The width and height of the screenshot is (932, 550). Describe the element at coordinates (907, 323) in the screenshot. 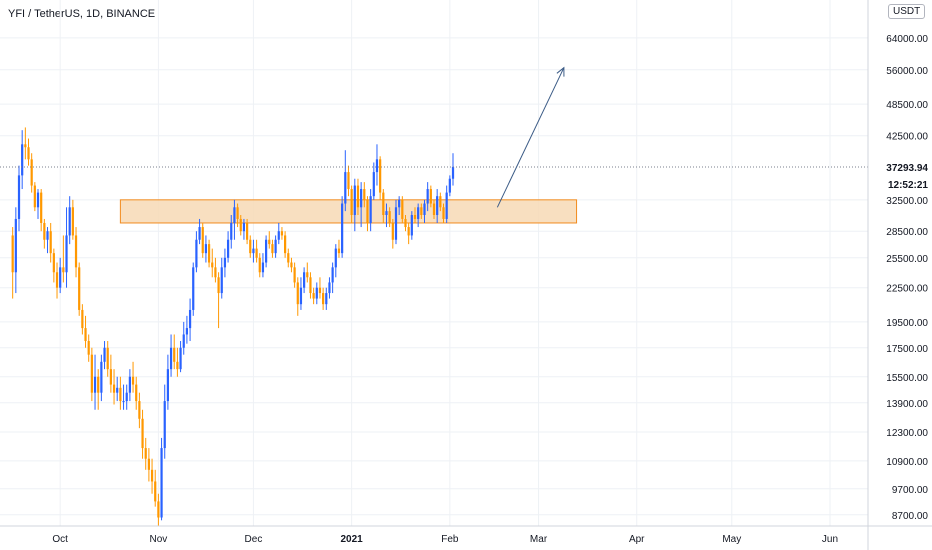

I see `y-tick-label: 19500.00` at that location.